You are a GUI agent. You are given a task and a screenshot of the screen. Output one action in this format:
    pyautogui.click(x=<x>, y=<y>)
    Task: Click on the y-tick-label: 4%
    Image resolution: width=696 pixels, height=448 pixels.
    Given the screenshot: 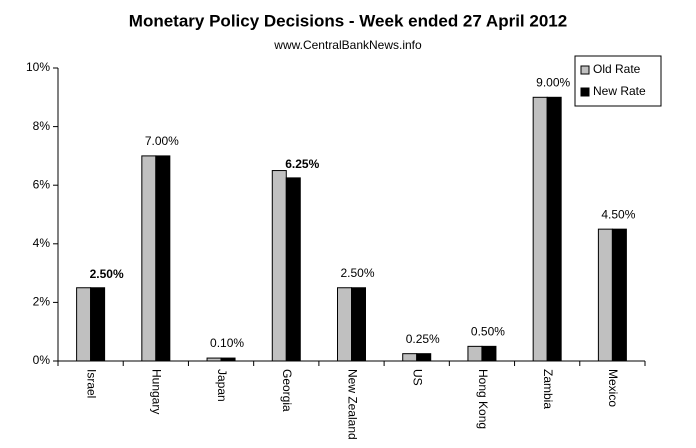 What is the action you would take?
    pyautogui.click(x=42, y=243)
    